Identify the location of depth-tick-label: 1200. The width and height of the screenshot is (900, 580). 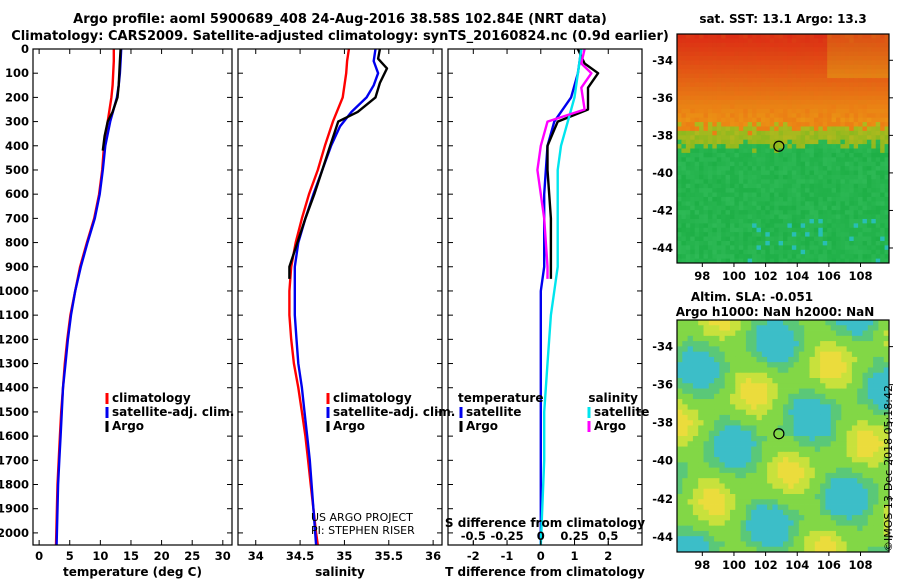
(14, 339).